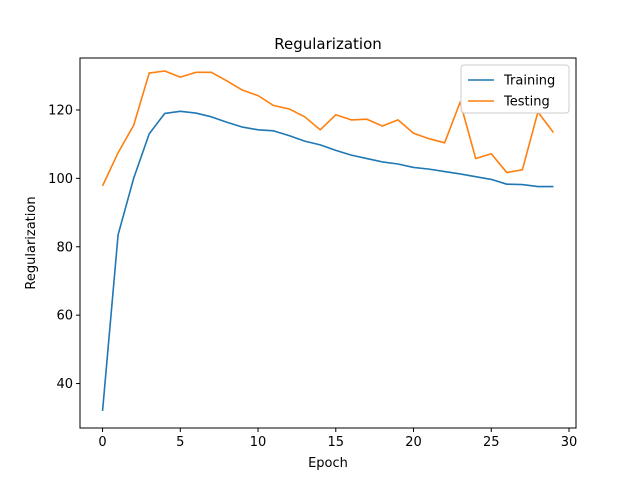  What do you see at coordinates (258, 442) in the screenshot?
I see `x-tick-label: 10` at bounding box center [258, 442].